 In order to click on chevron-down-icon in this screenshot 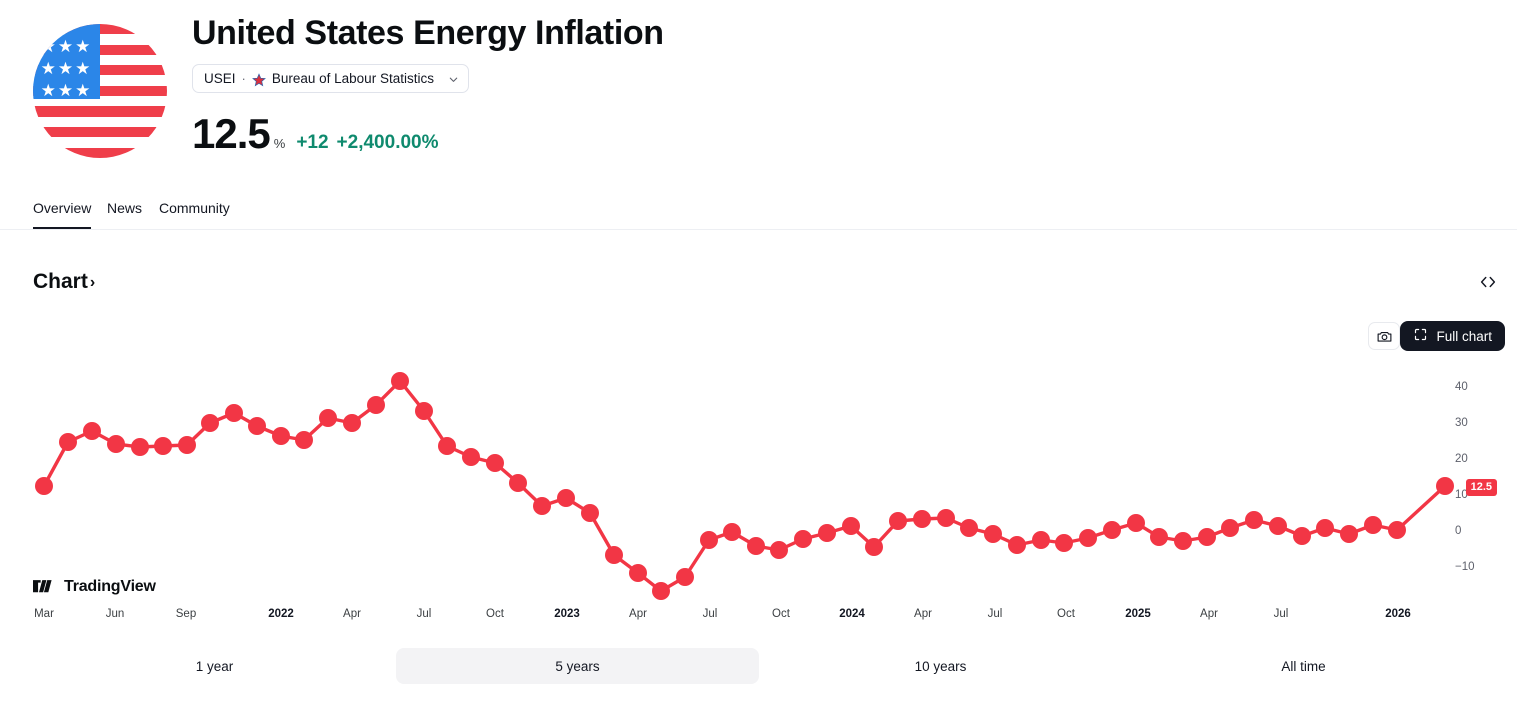, I will do `click(453, 78)`.